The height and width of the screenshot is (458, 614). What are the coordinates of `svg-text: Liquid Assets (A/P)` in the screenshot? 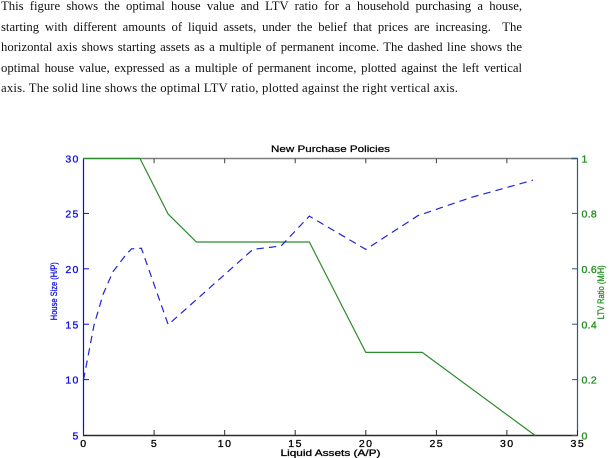 It's located at (331, 453).